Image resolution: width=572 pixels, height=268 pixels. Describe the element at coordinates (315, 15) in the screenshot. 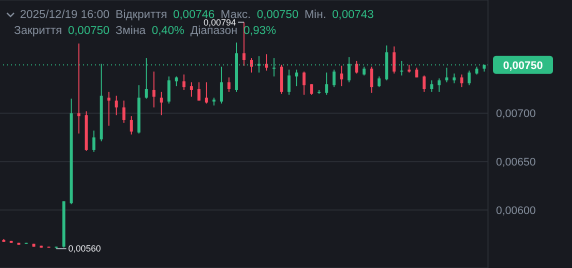

I see `annotation: Мін.` at that location.